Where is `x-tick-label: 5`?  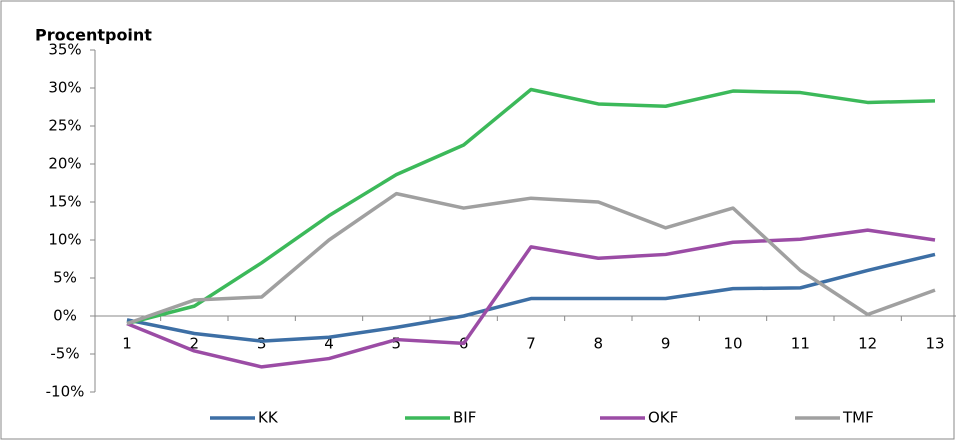
x-tick-label: 5 is located at coordinates (397, 344).